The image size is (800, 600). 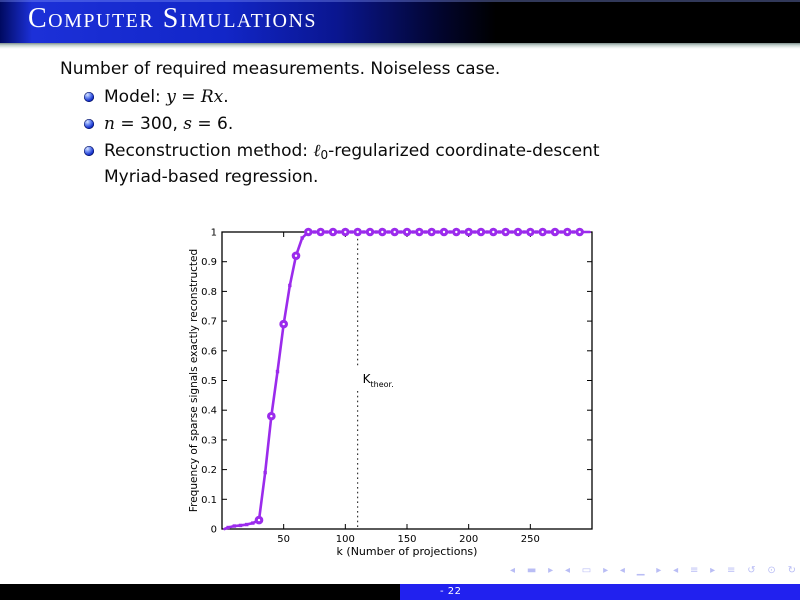 I want to click on math-var-Rx: Rx, so click(x=212, y=97).